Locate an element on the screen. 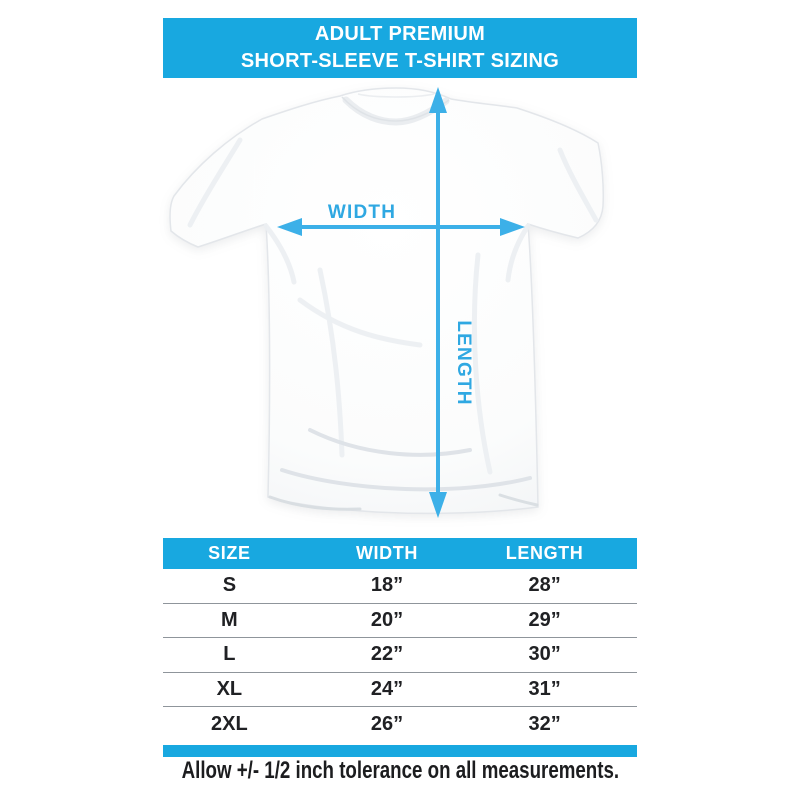  table-row: 2XL 26” 32” is located at coordinates (400, 724).